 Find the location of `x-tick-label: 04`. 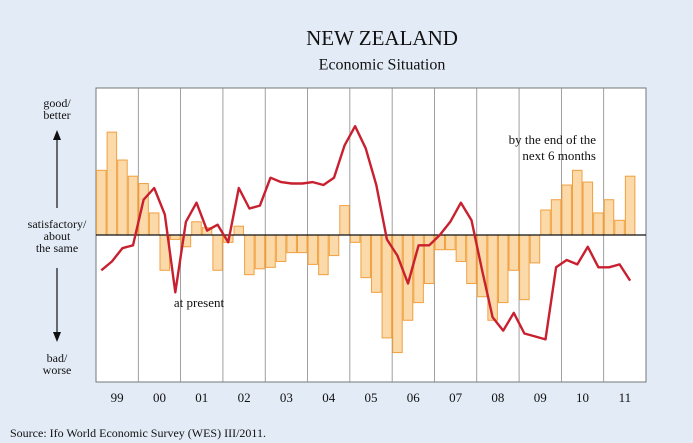

x-tick-label: 04 is located at coordinates (329, 397).